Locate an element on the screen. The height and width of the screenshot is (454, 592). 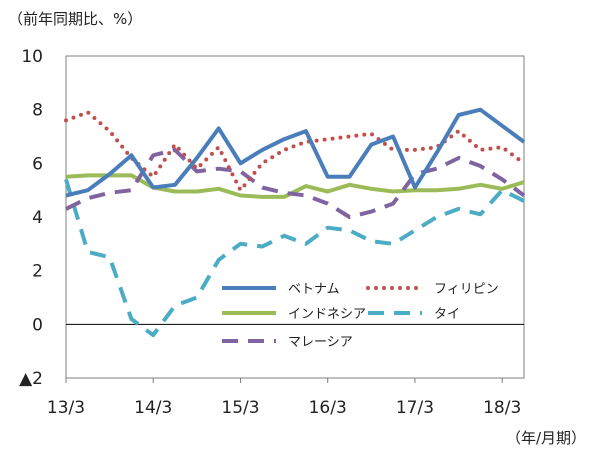
x-tick-label: 17/3 is located at coordinates (415, 408).